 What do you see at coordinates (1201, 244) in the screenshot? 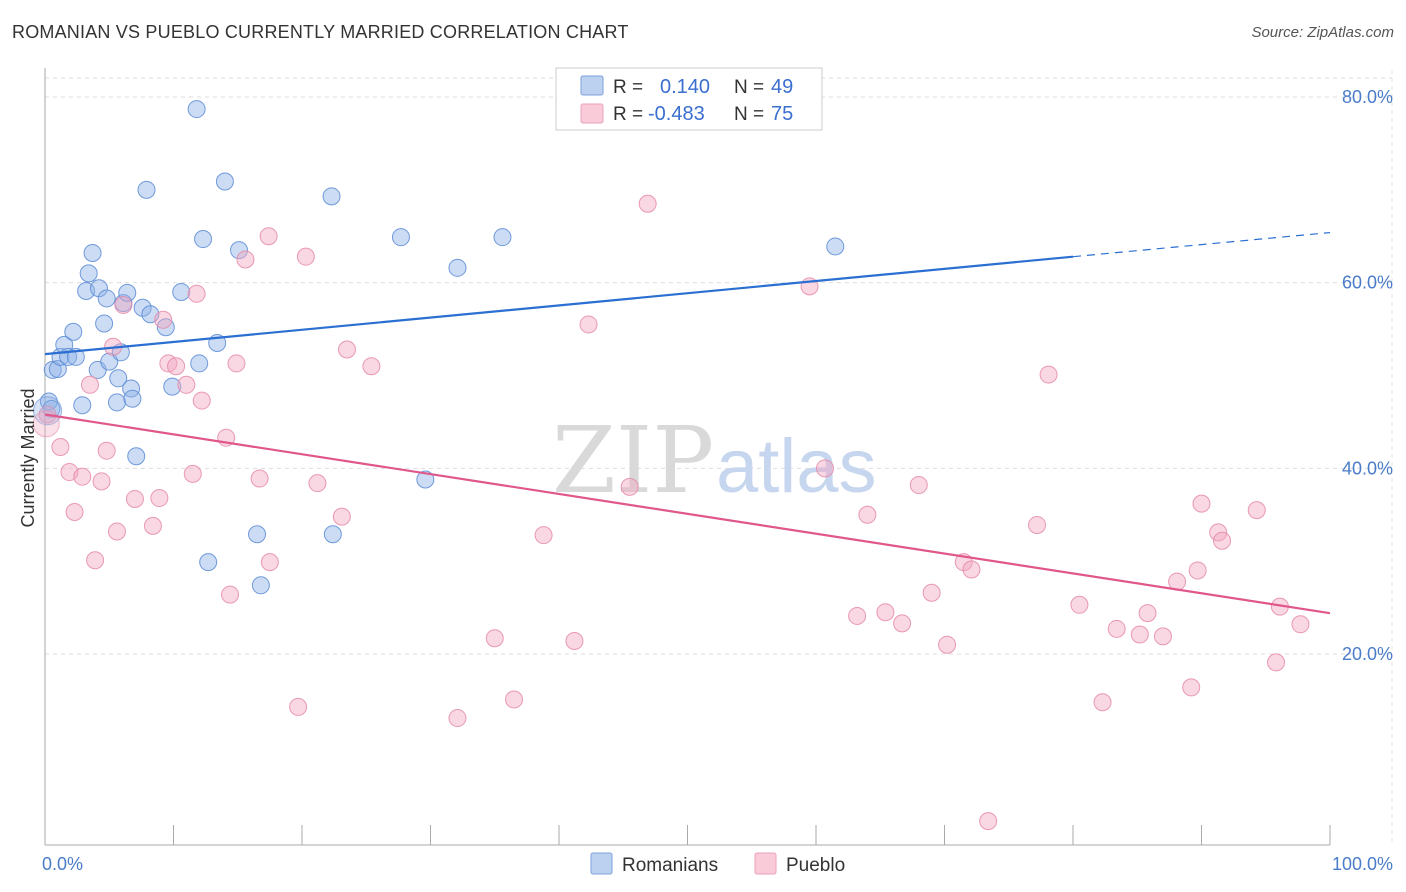
I see `romanians-trend-extension` at bounding box center [1201, 244].